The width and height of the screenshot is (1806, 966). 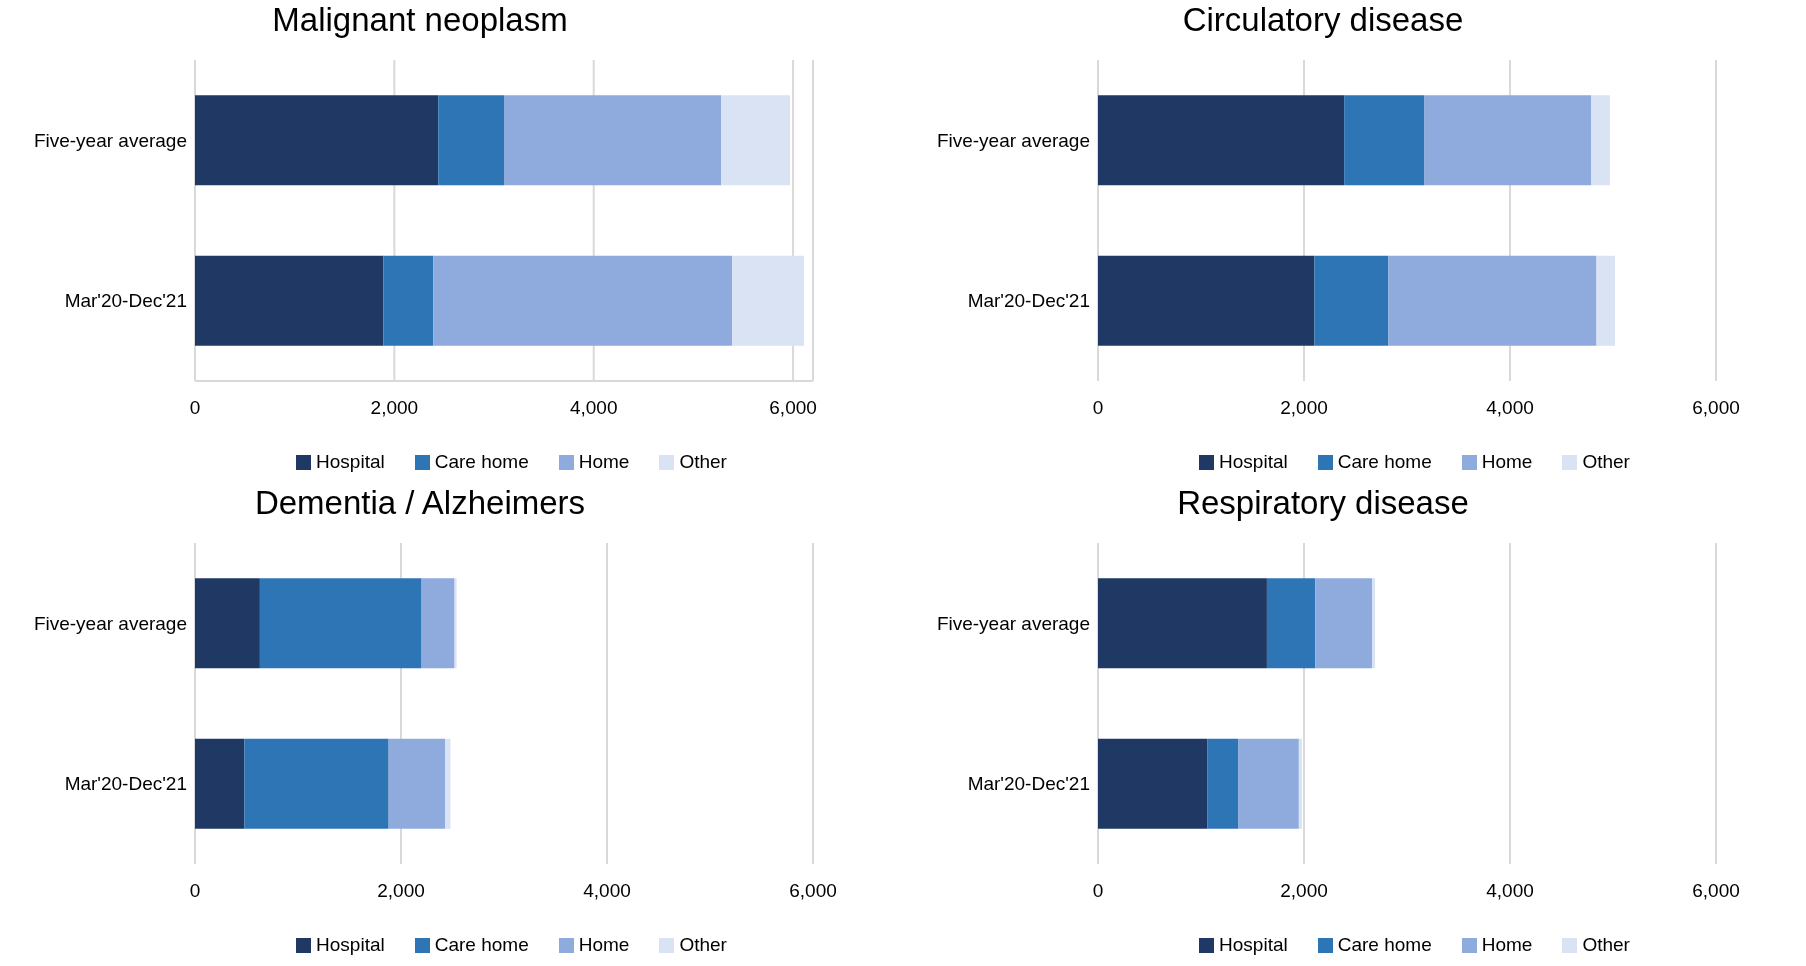 What do you see at coordinates (420, 503) in the screenshot?
I see `chart-title: Dementia / Alzheimers` at bounding box center [420, 503].